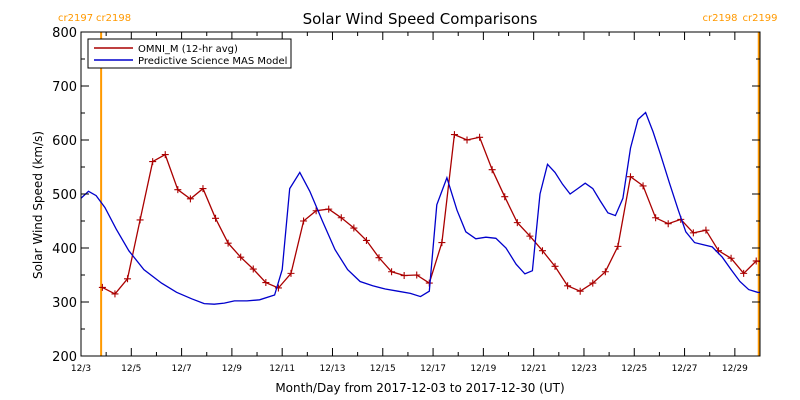  What do you see at coordinates (64, 303) in the screenshot?
I see `y-tick-label-1: 300` at bounding box center [64, 303].